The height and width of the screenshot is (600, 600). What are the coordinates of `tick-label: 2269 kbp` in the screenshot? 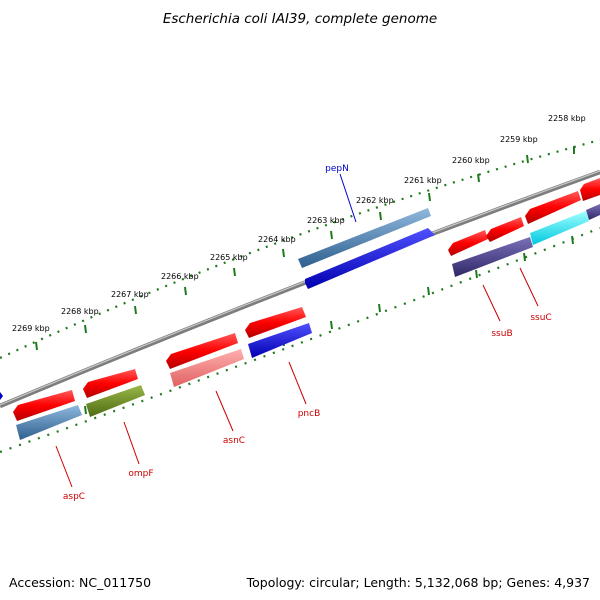 It's located at (31, 328).